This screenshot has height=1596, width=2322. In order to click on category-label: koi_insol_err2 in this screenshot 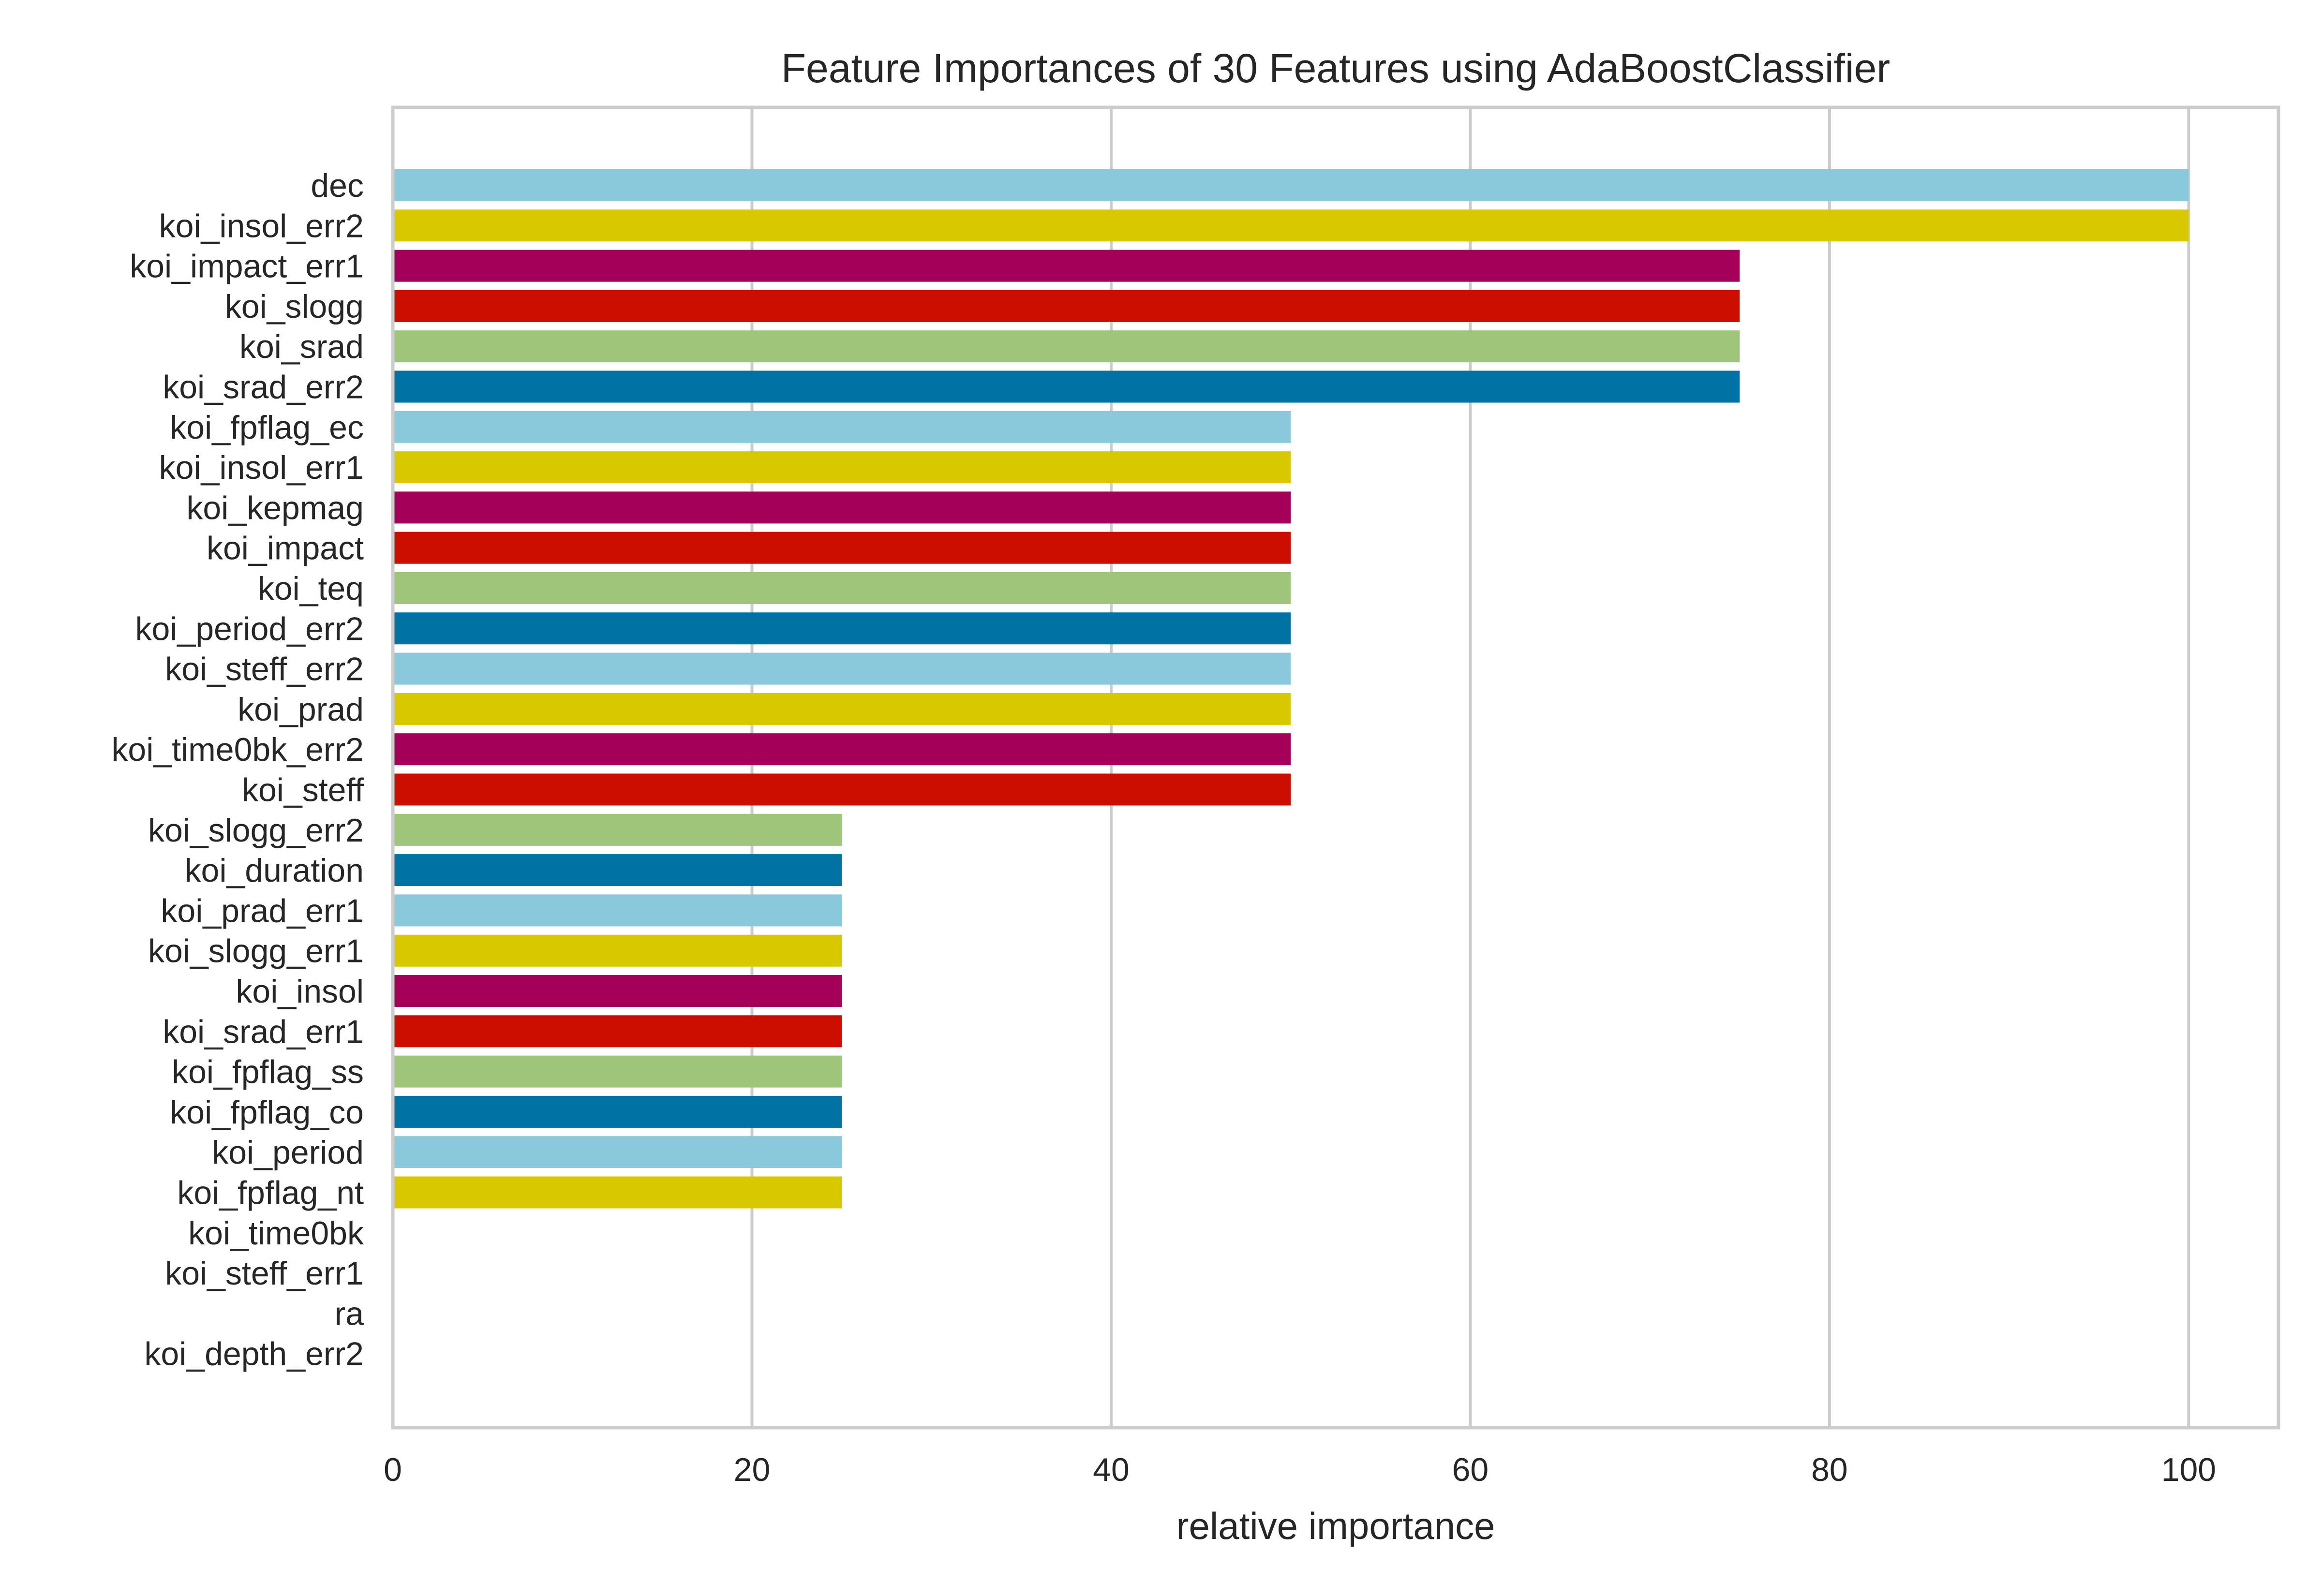, I will do `click(261, 225)`.